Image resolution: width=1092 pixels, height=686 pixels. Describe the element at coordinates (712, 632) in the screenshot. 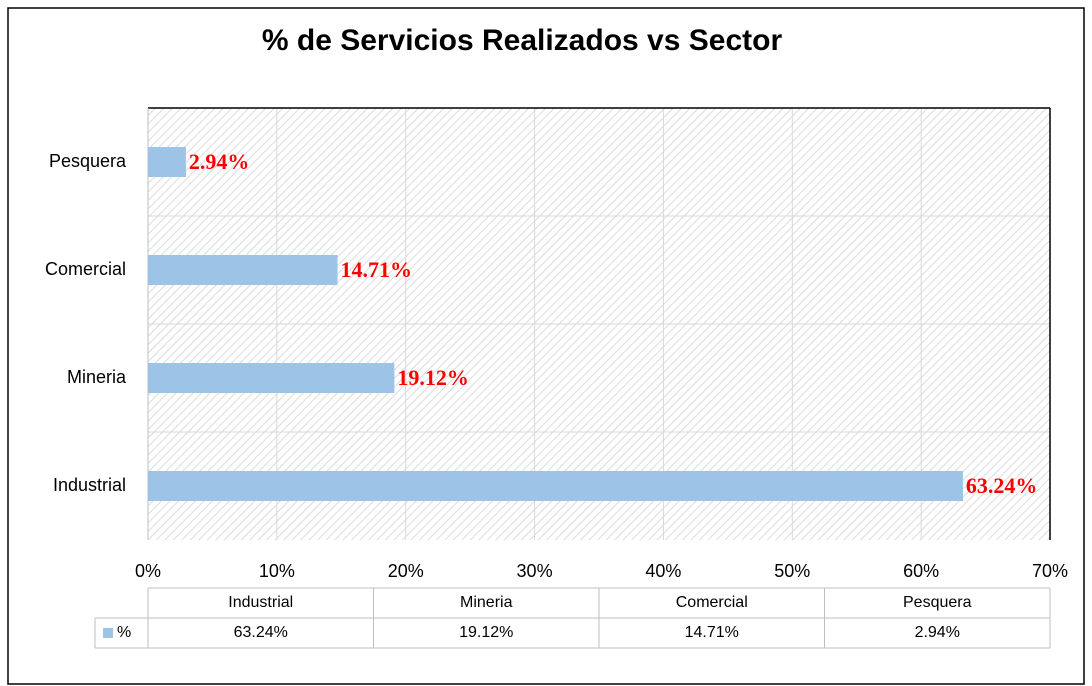

I see `table-cell: 14.71%` at that location.